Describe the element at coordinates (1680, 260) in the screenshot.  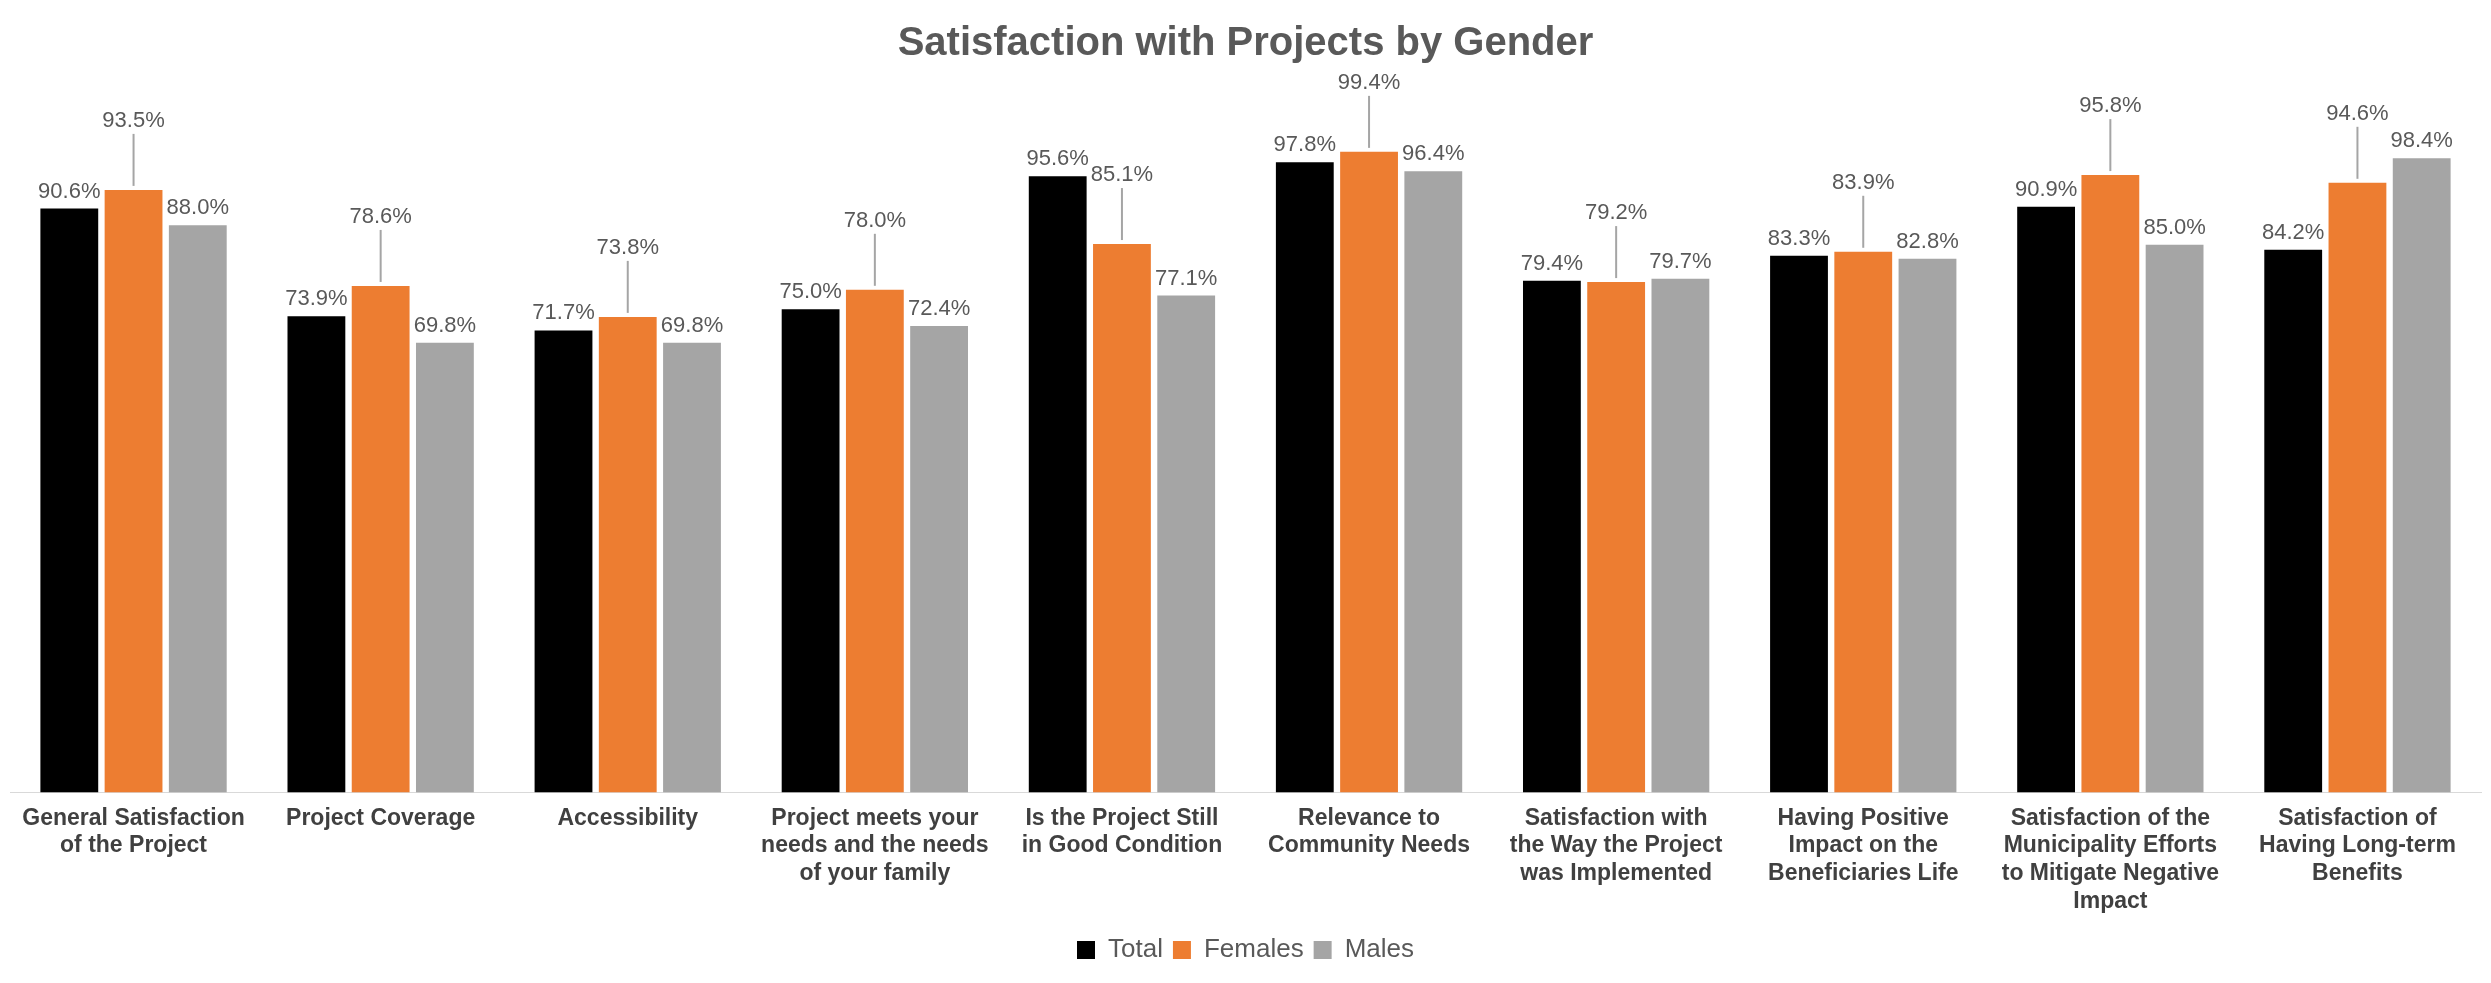
I see `data-label: 79.7%` at that location.